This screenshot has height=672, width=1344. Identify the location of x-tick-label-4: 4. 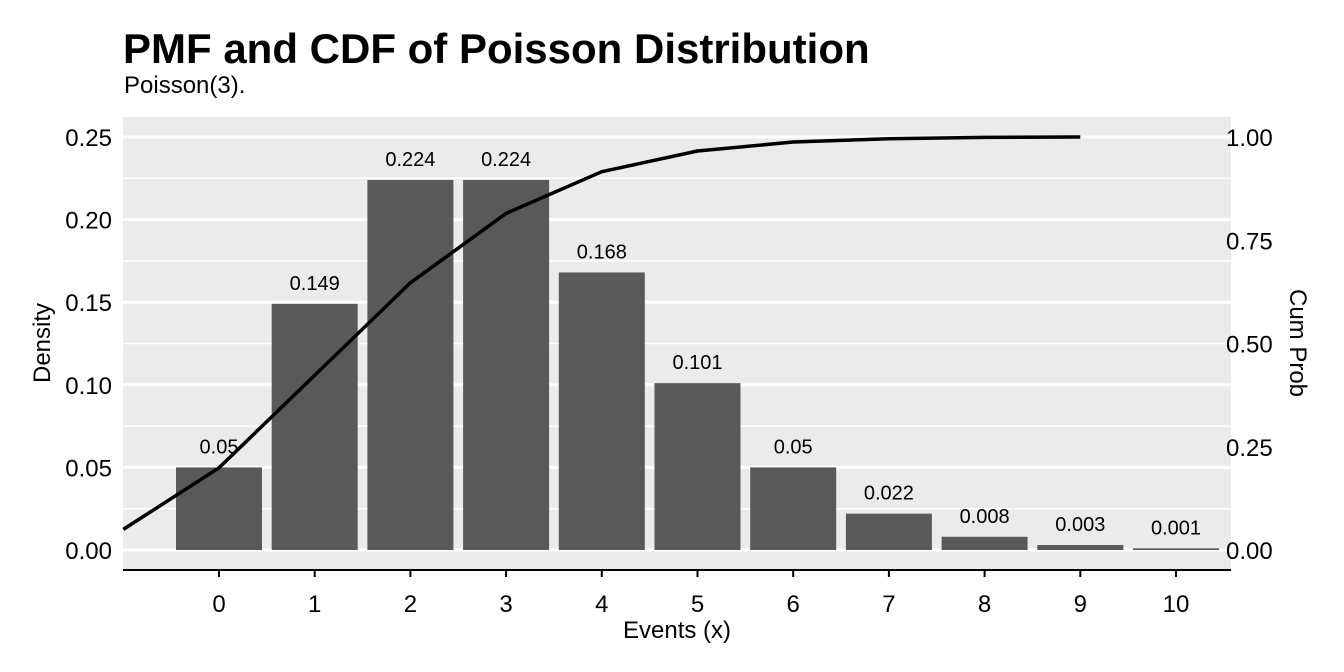
(601, 604).